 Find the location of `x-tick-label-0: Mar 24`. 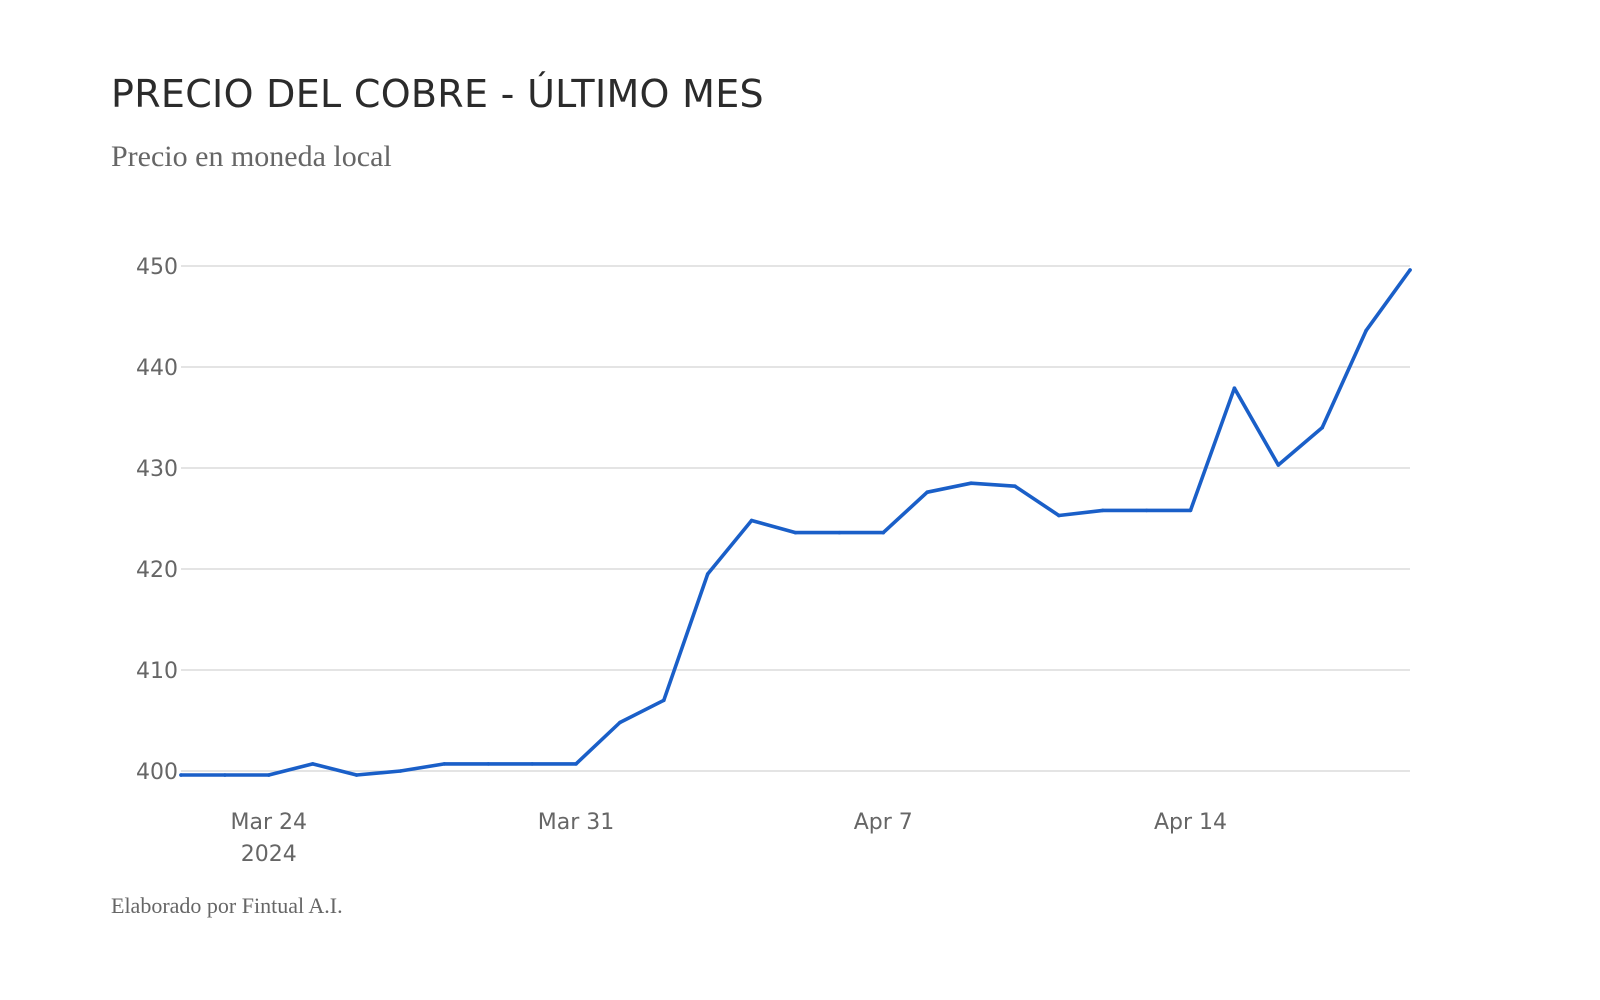

x-tick-label-0: Mar 24 is located at coordinates (269, 822).